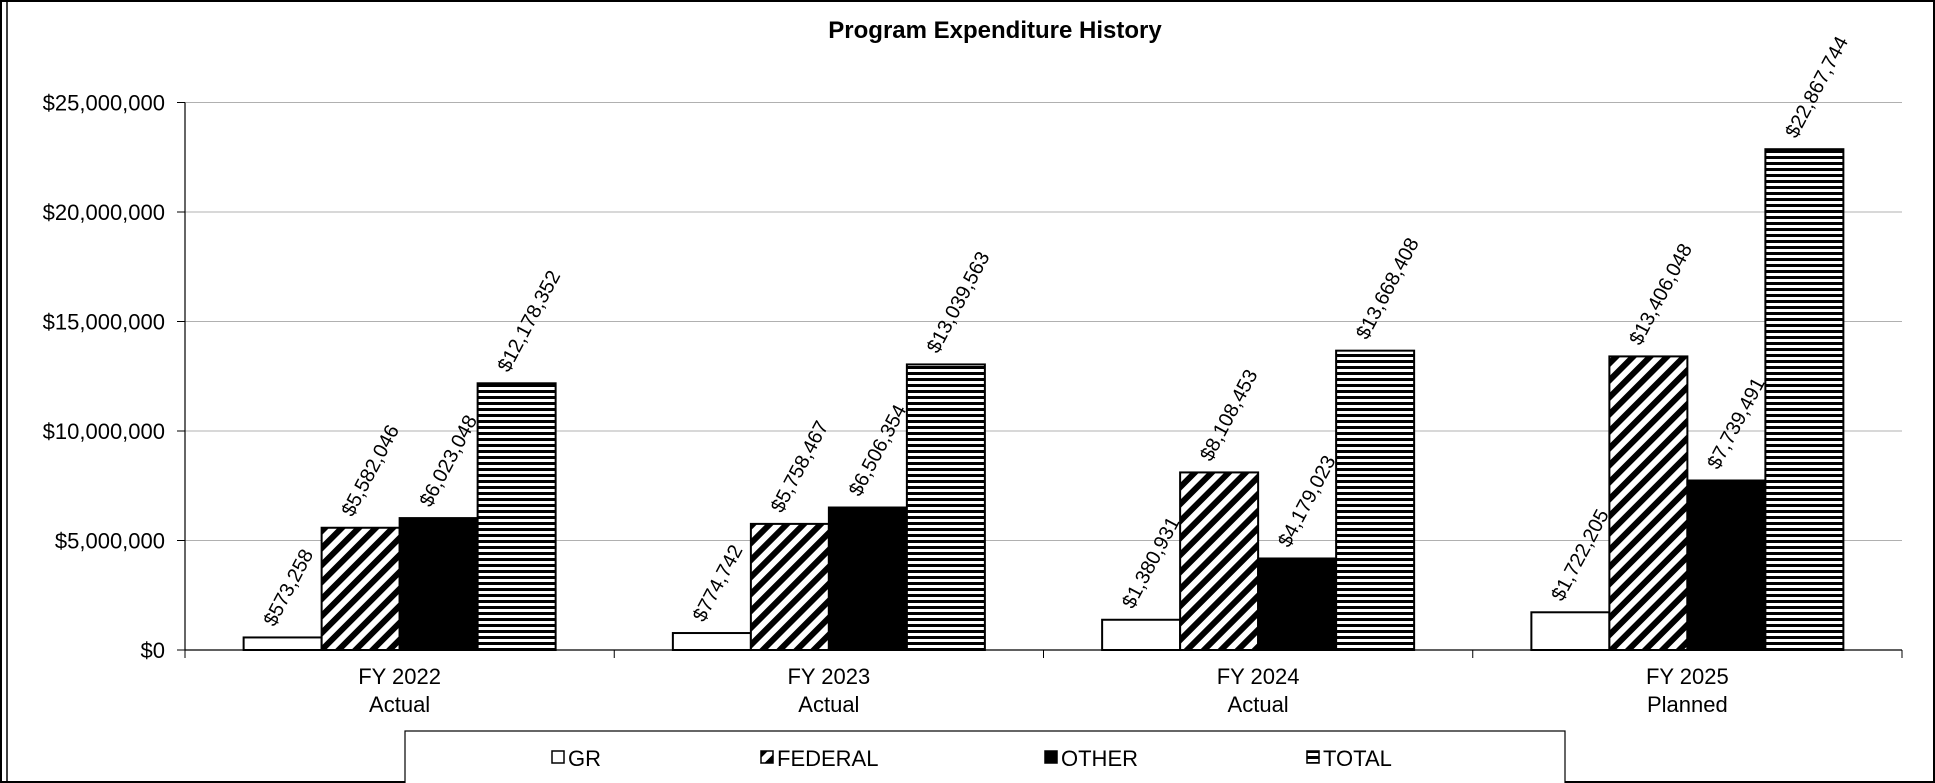 The height and width of the screenshot is (783, 1935). I want to click on y-tick-label: $25,000,000, so click(104, 103).